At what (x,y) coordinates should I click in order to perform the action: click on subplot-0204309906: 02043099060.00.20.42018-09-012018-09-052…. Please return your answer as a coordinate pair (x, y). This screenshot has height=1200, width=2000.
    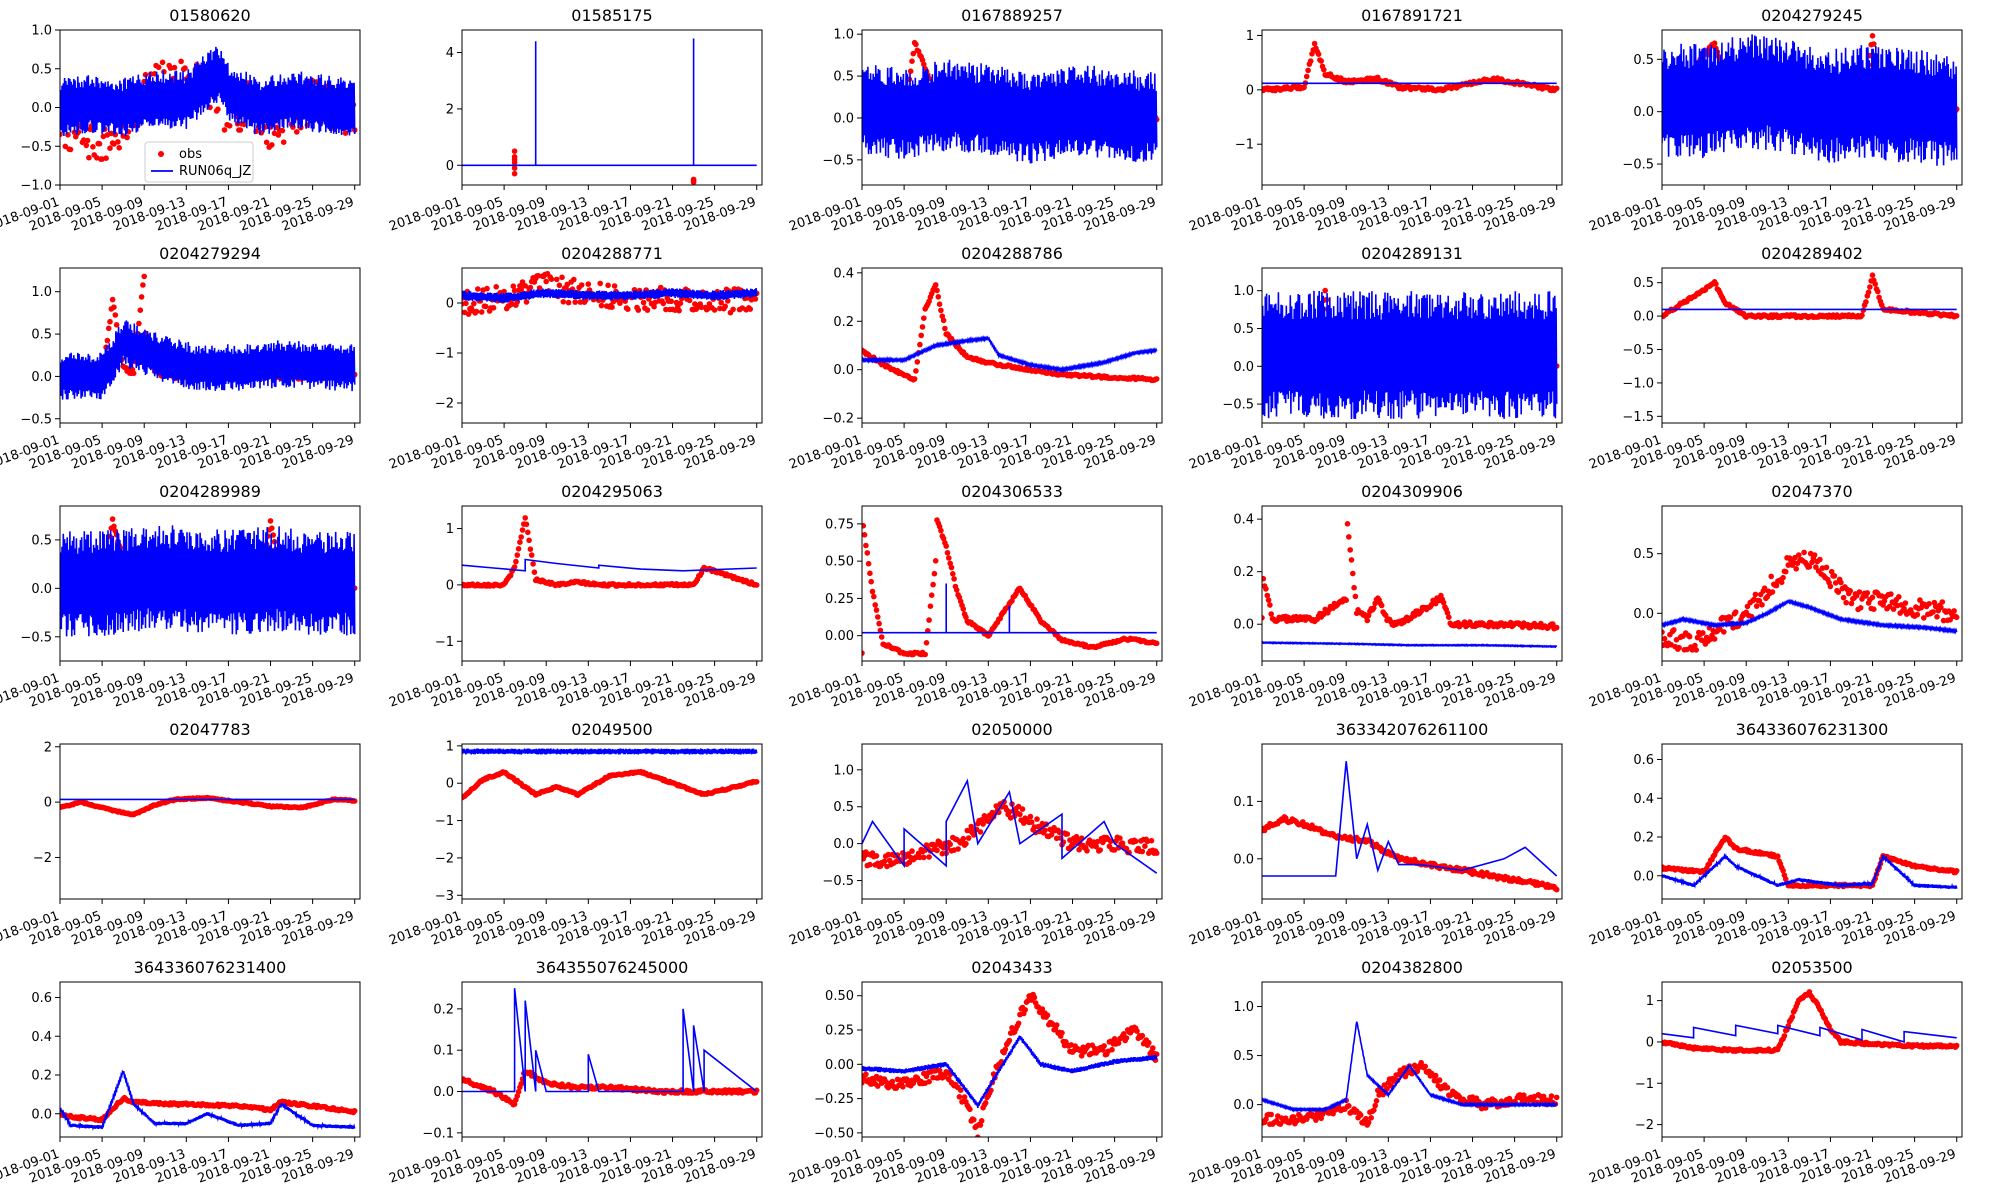
    Looking at the image, I should click on (1375, 596).